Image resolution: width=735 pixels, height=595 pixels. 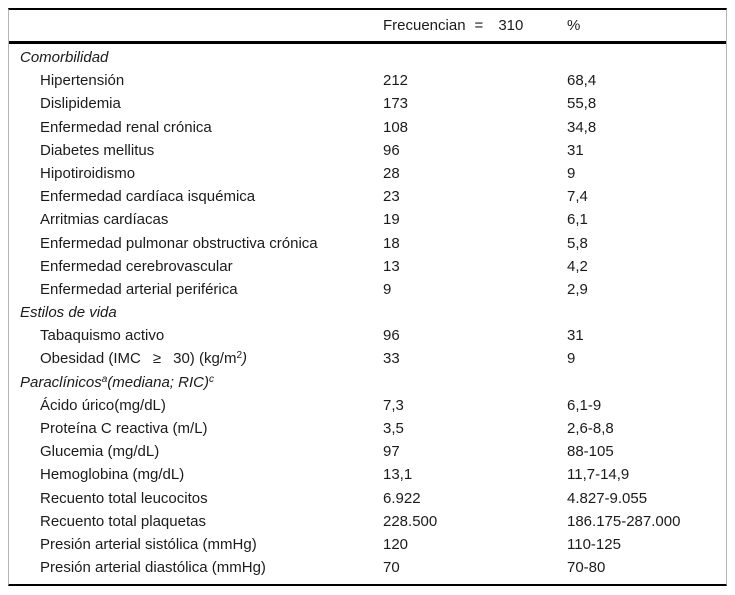 What do you see at coordinates (367, 27) in the screenshot?
I see `table-header-row: Frecuencian = 310 %` at bounding box center [367, 27].